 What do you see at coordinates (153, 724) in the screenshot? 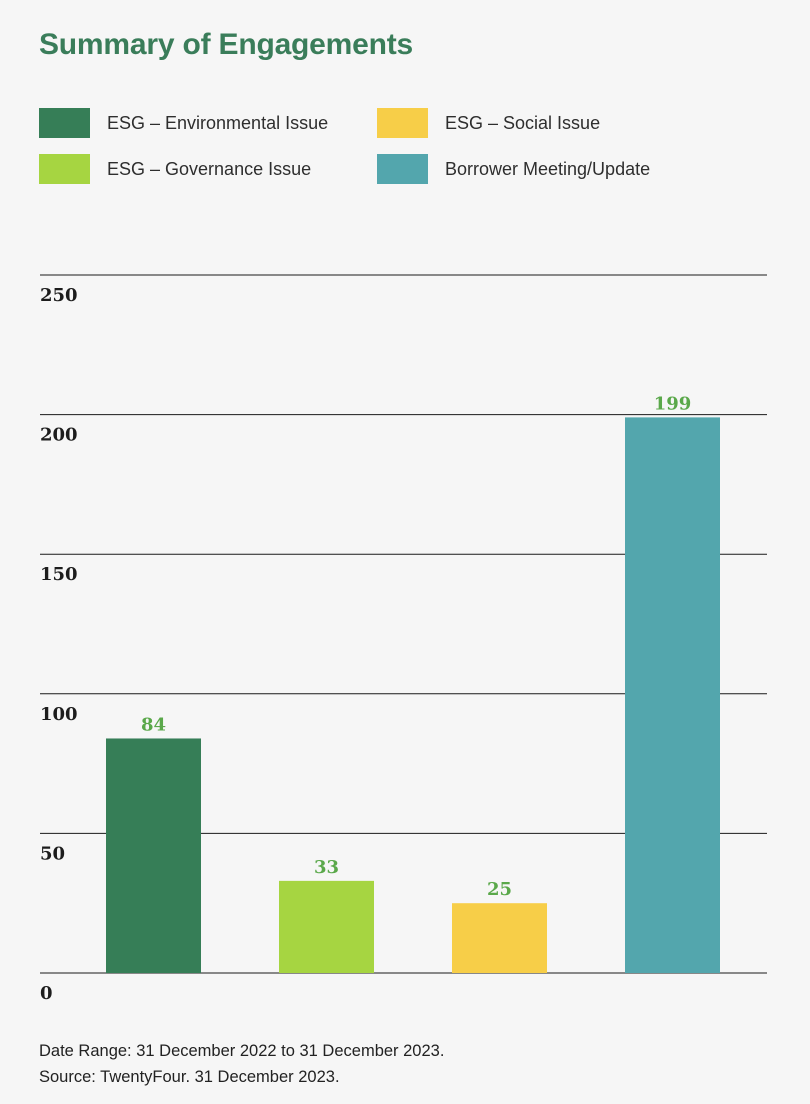
I see `bar-value-label-0: 84` at bounding box center [153, 724].